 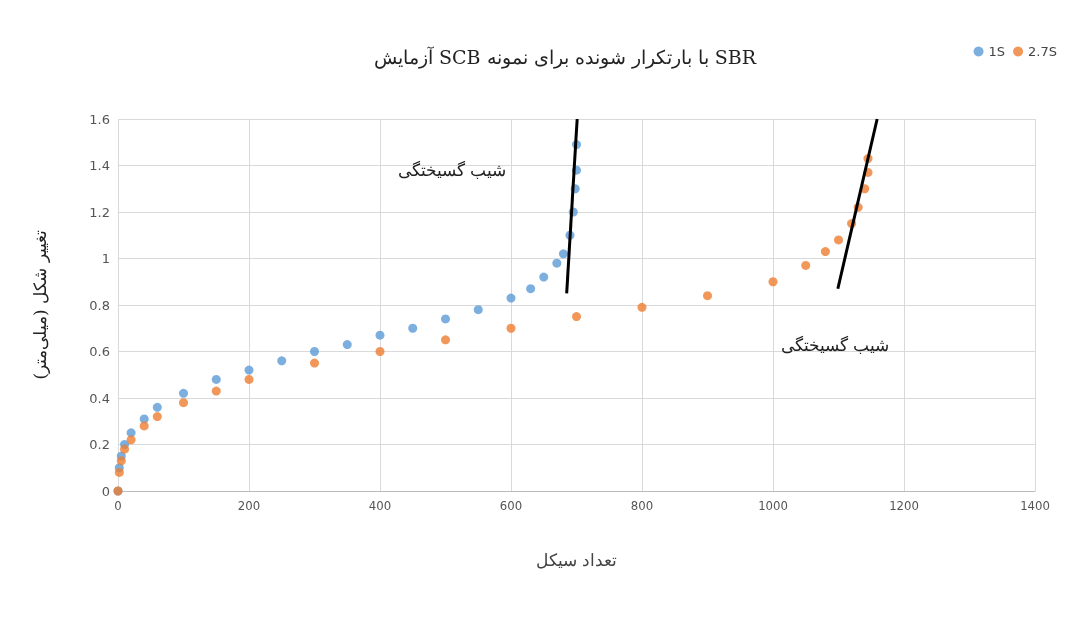 What do you see at coordinates (1043, 51) in the screenshot?
I see `legend-label: 2.7S` at bounding box center [1043, 51].